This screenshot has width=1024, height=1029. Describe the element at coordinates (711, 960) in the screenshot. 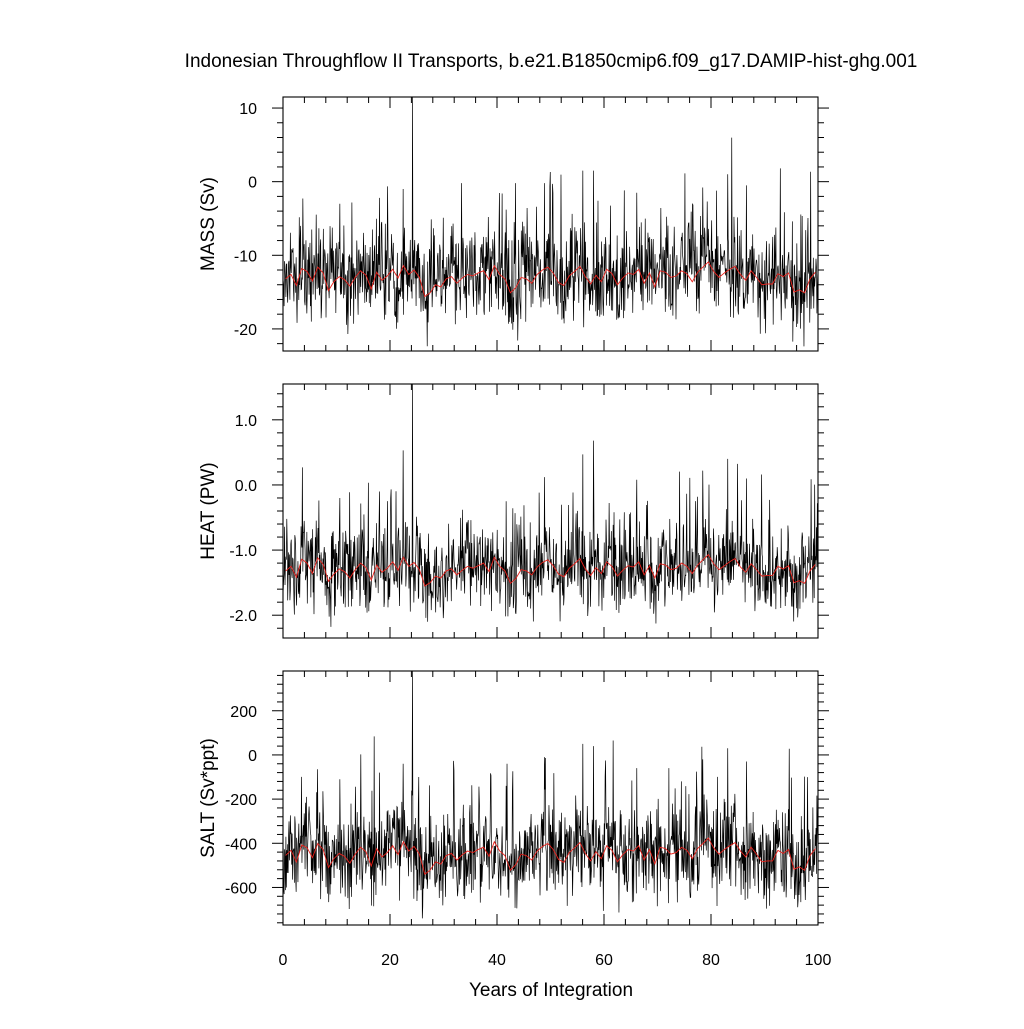

I see `x-tick-label: 80` at that location.